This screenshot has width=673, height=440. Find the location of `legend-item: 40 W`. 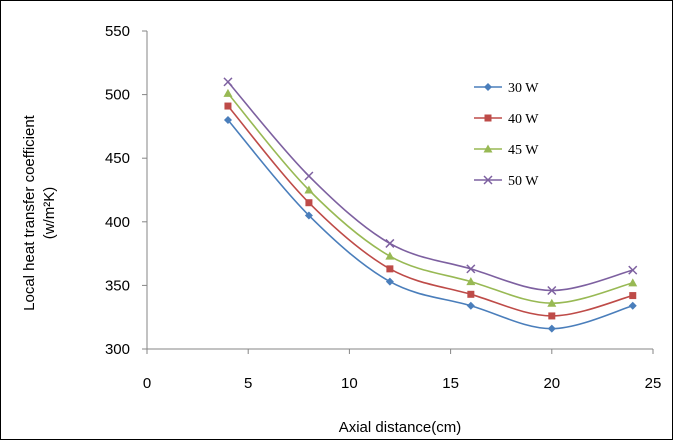

legend-item: 40 W is located at coordinates (506, 119).